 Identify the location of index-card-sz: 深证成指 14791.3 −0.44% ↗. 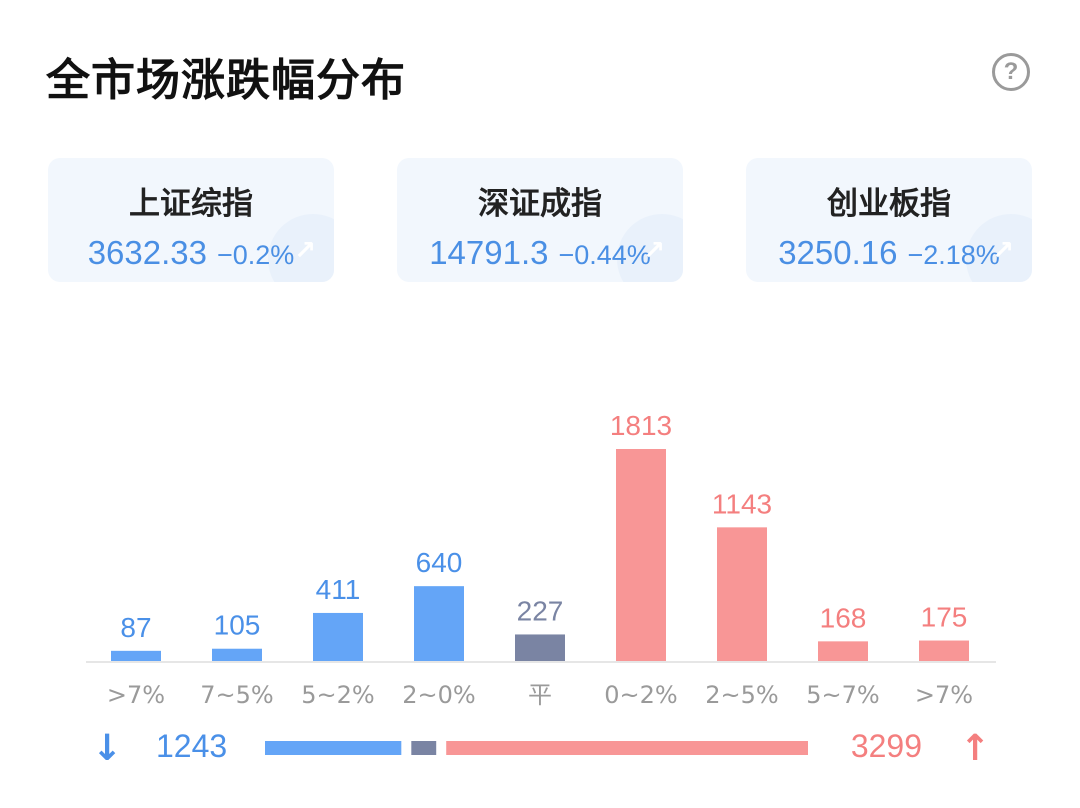
(540, 220).